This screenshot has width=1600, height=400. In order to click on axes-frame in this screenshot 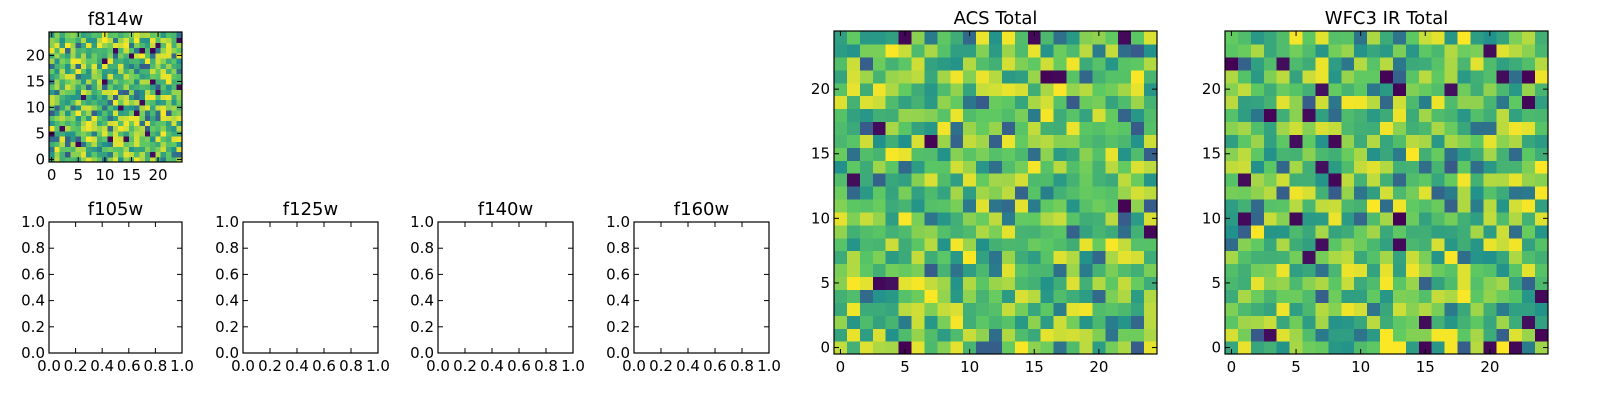, I will do `click(701, 287)`.